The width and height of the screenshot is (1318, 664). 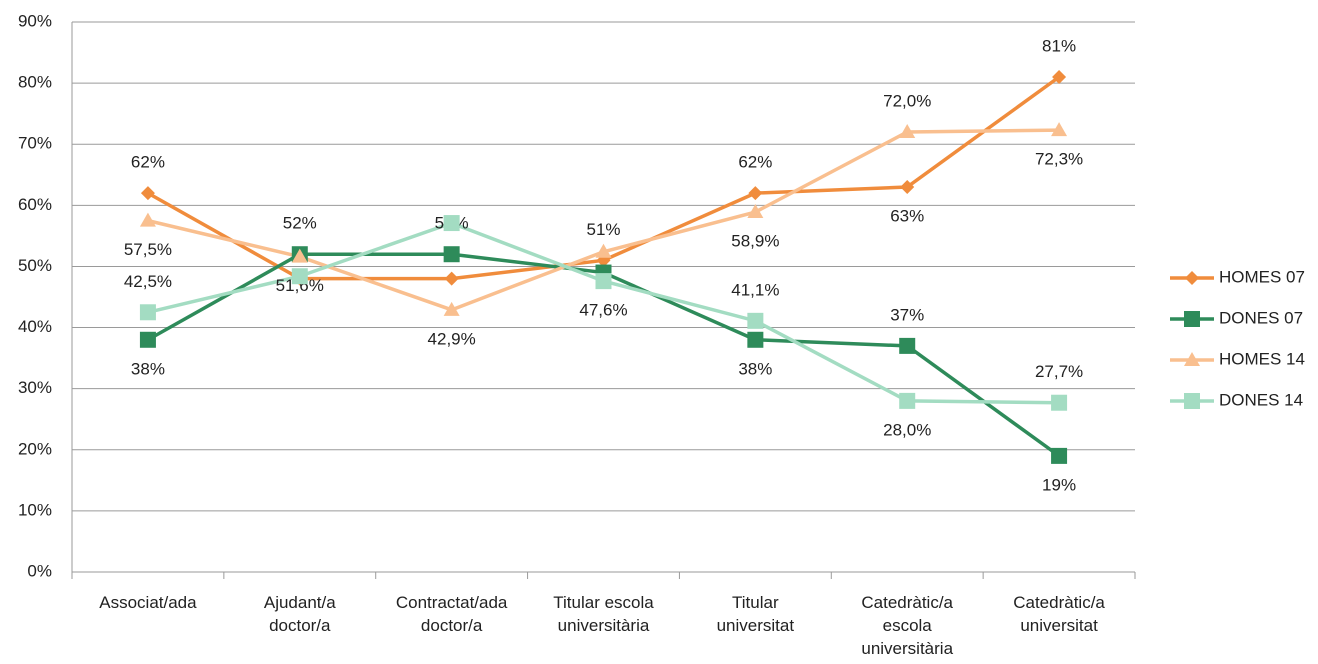 What do you see at coordinates (452, 338) in the screenshot?
I see `data-label: 42,9%` at bounding box center [452, 338].